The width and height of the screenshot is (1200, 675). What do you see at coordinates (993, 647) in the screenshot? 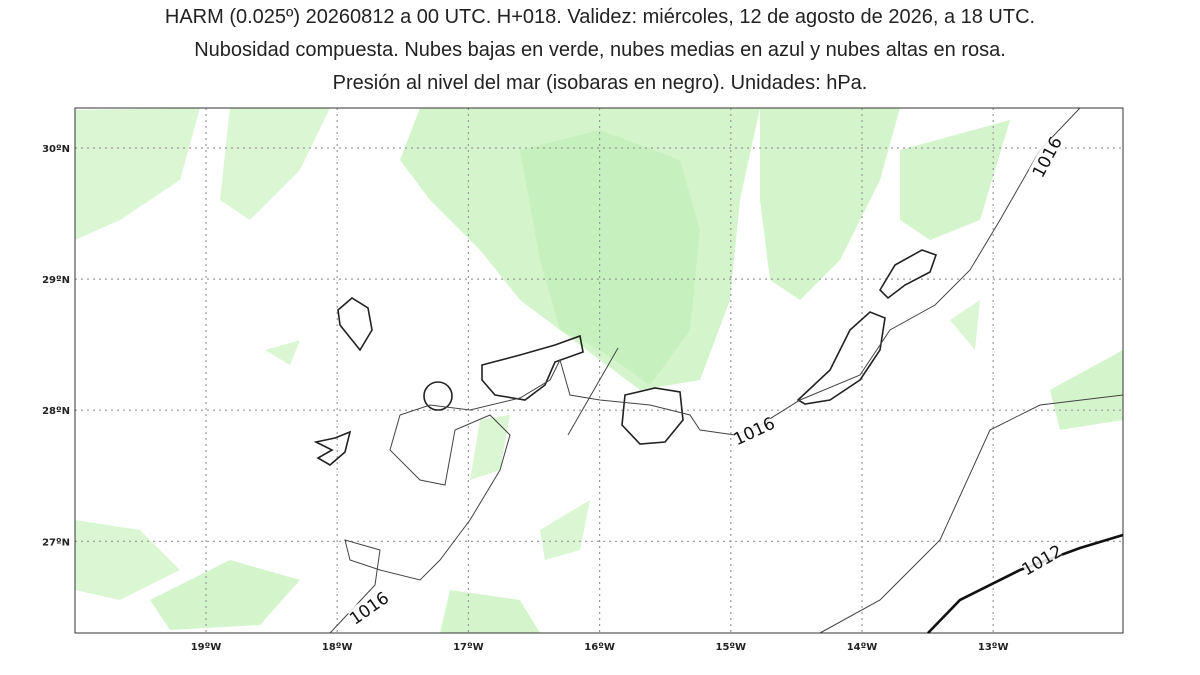
I see `longitude-label: 13ºW` at bounding box center [993, 647].